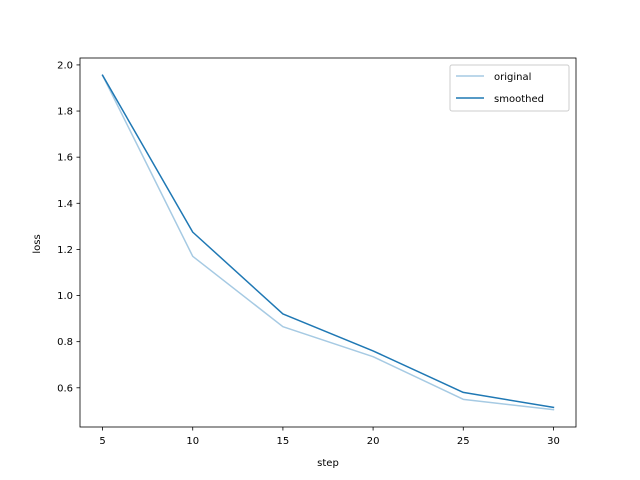 Image resolution: width=640 pixels, height=480 pixels. Describe the element at coordinates (65, 65) in the screenshot. I see `y-tick-label: 2.0` at that location.